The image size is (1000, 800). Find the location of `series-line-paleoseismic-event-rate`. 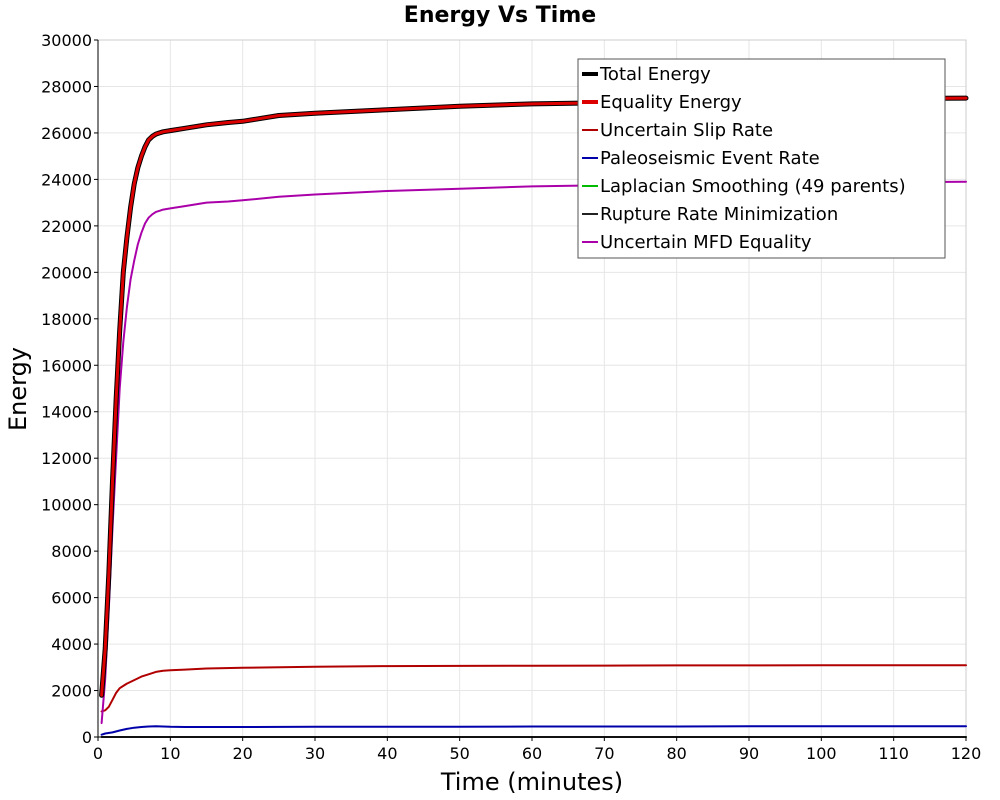

series-line-paleoseismic-event-rate is located at coordinates (533, 730).